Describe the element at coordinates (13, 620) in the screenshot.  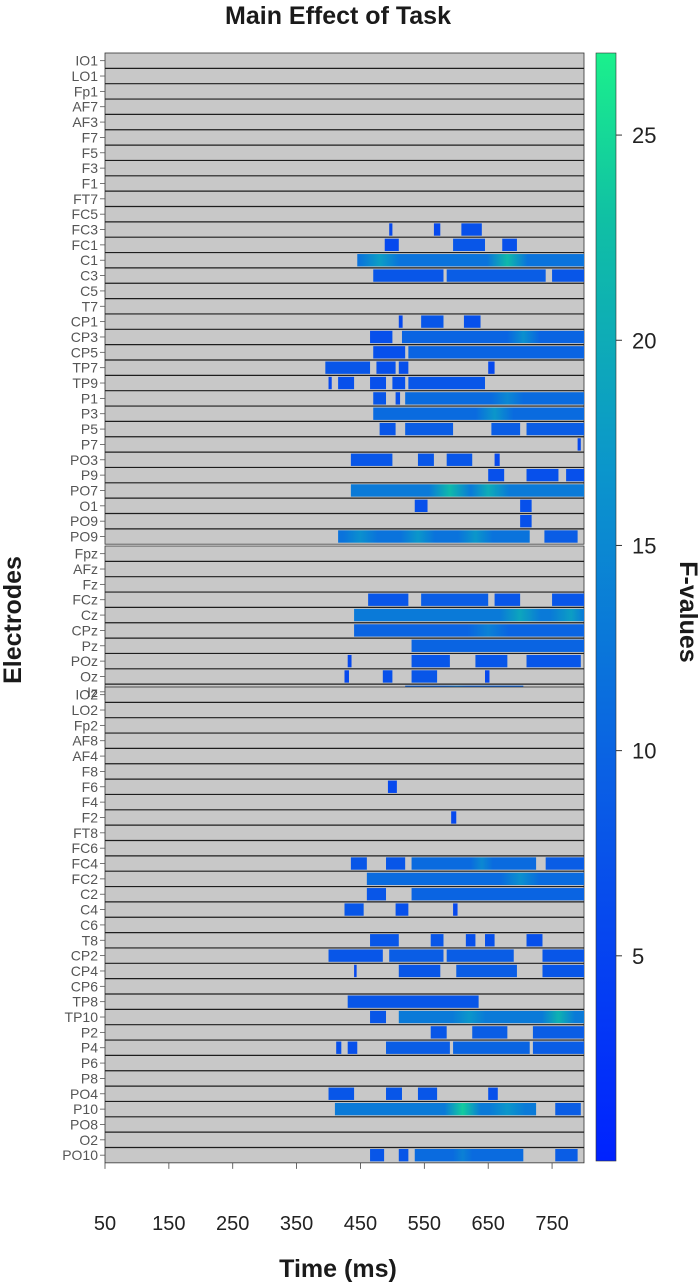
I see `y-axis-title: Electrodes` at that location.